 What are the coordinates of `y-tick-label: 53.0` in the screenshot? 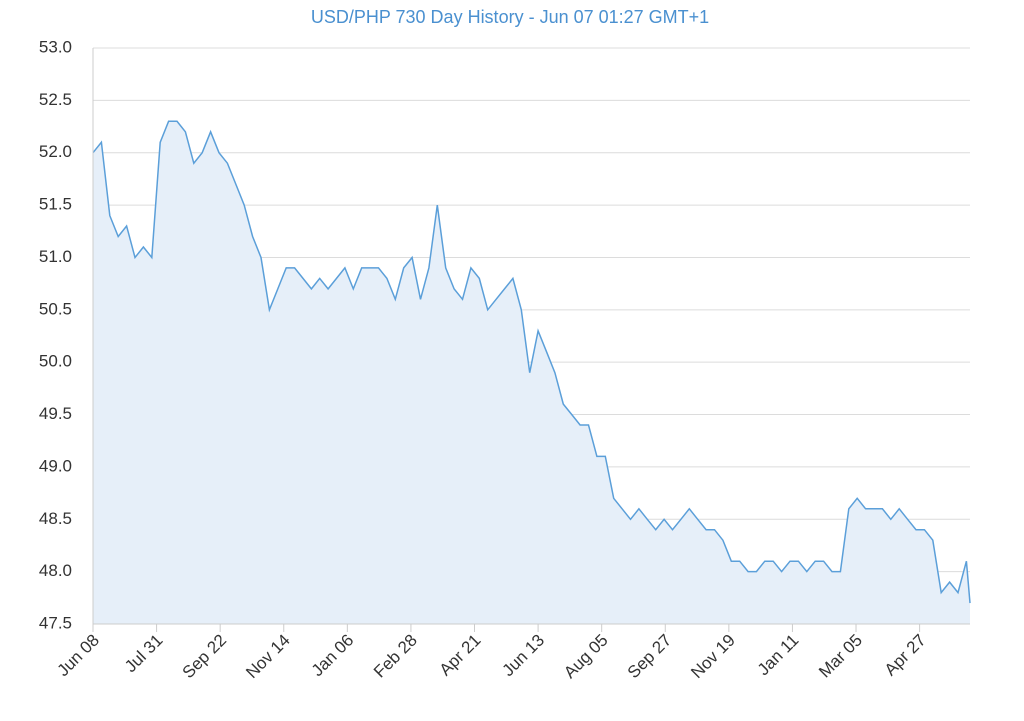 It's located at (55, 46).